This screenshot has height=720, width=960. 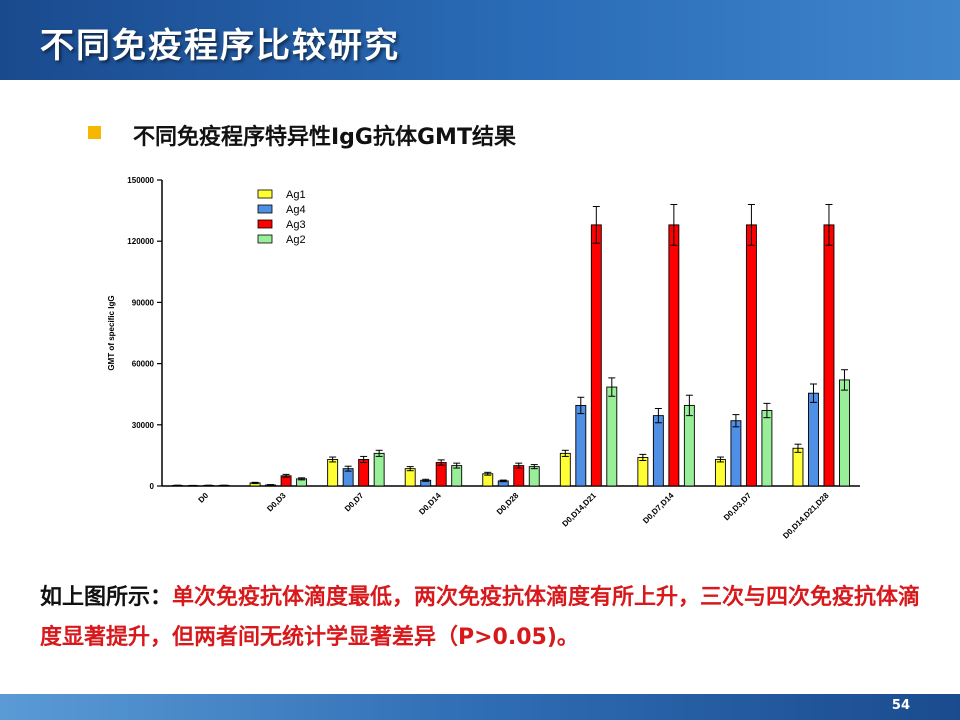 What do you see at coordinates (430, 504) in the screenshot?
I see `x-tick-label: D0,D14` at bounding box center [430, 504].